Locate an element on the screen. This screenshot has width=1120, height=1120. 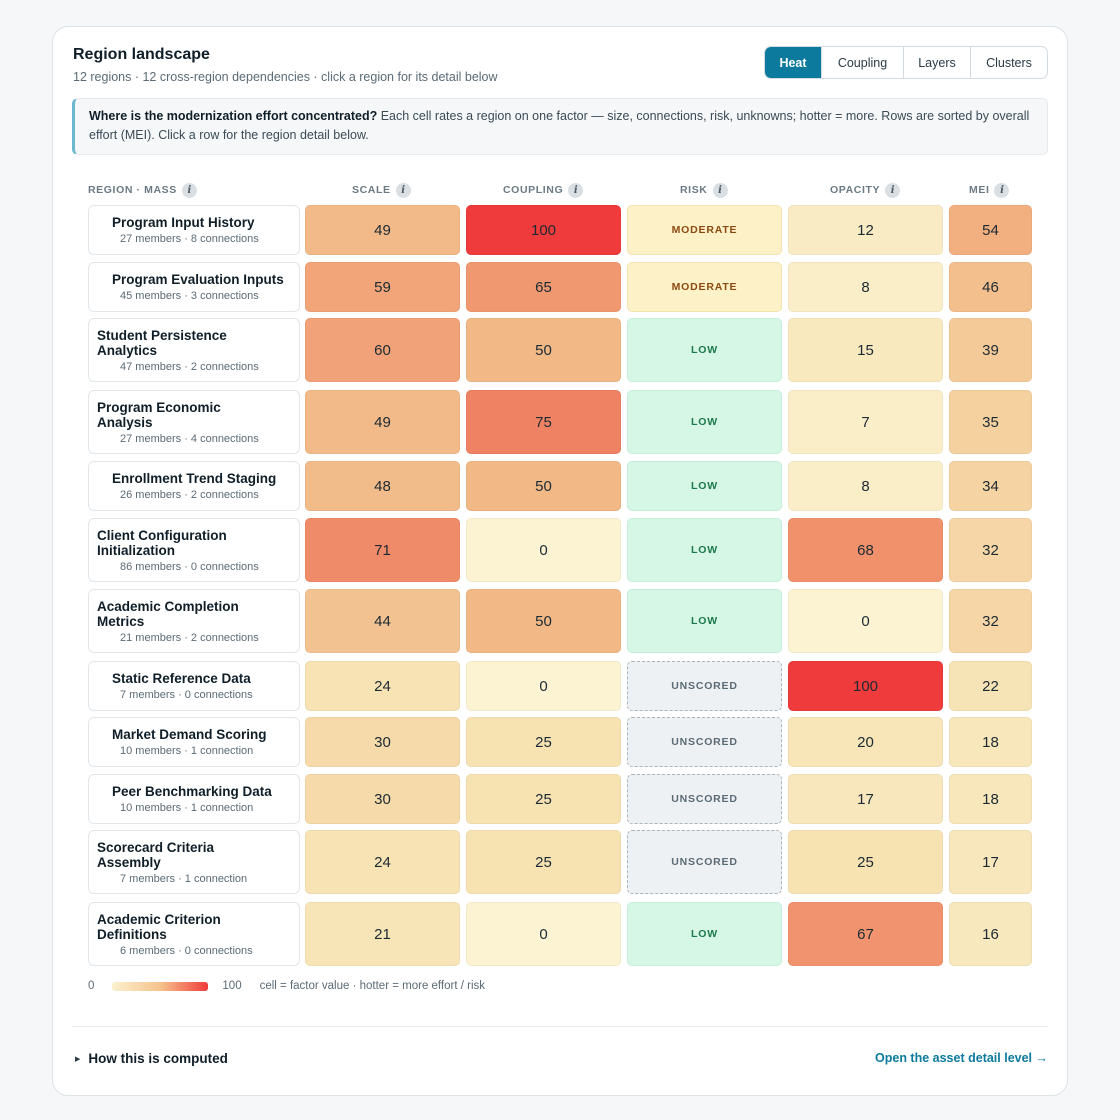
scale-cell: 60 is located at coordinates (382, 350).